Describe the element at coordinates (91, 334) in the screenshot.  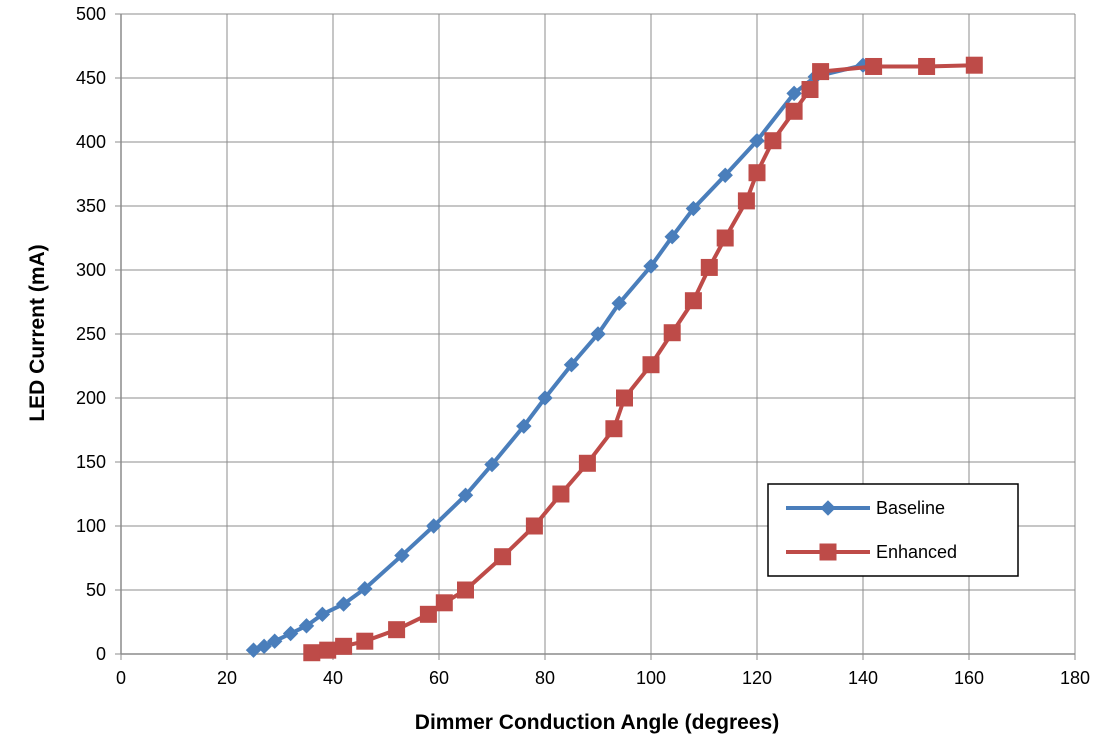
I see `y-tick-label: 250` at that location.